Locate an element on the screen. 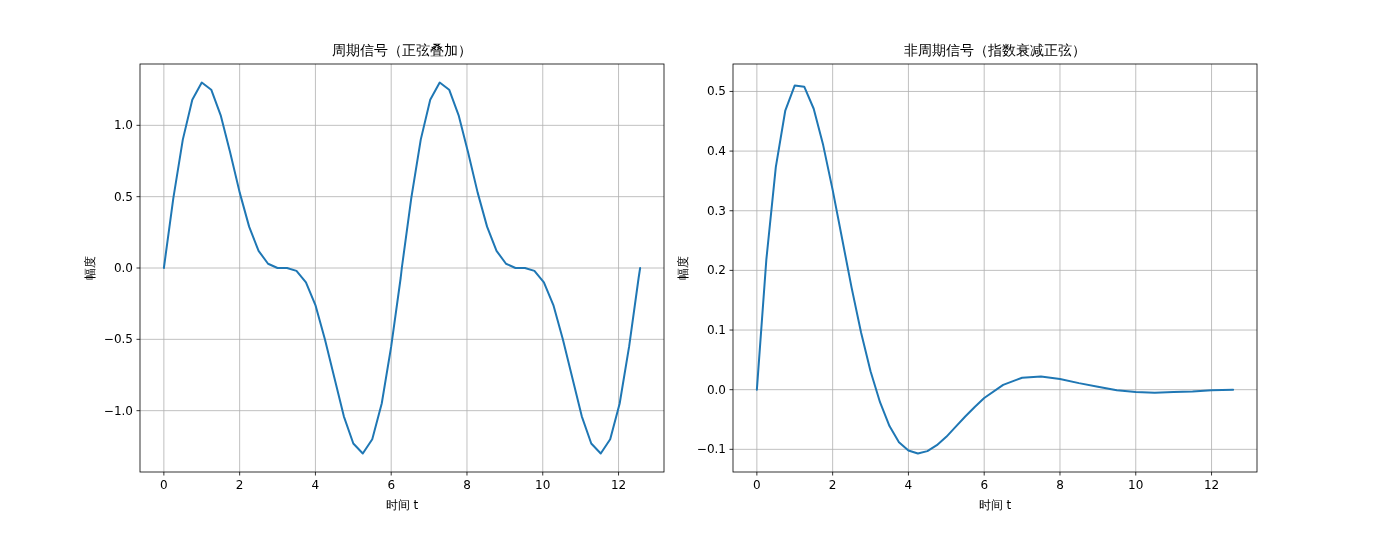 The height and width of the screenshot is (554, 1381). y-tick-label: 0.3 is located at coordinates (716, 210).